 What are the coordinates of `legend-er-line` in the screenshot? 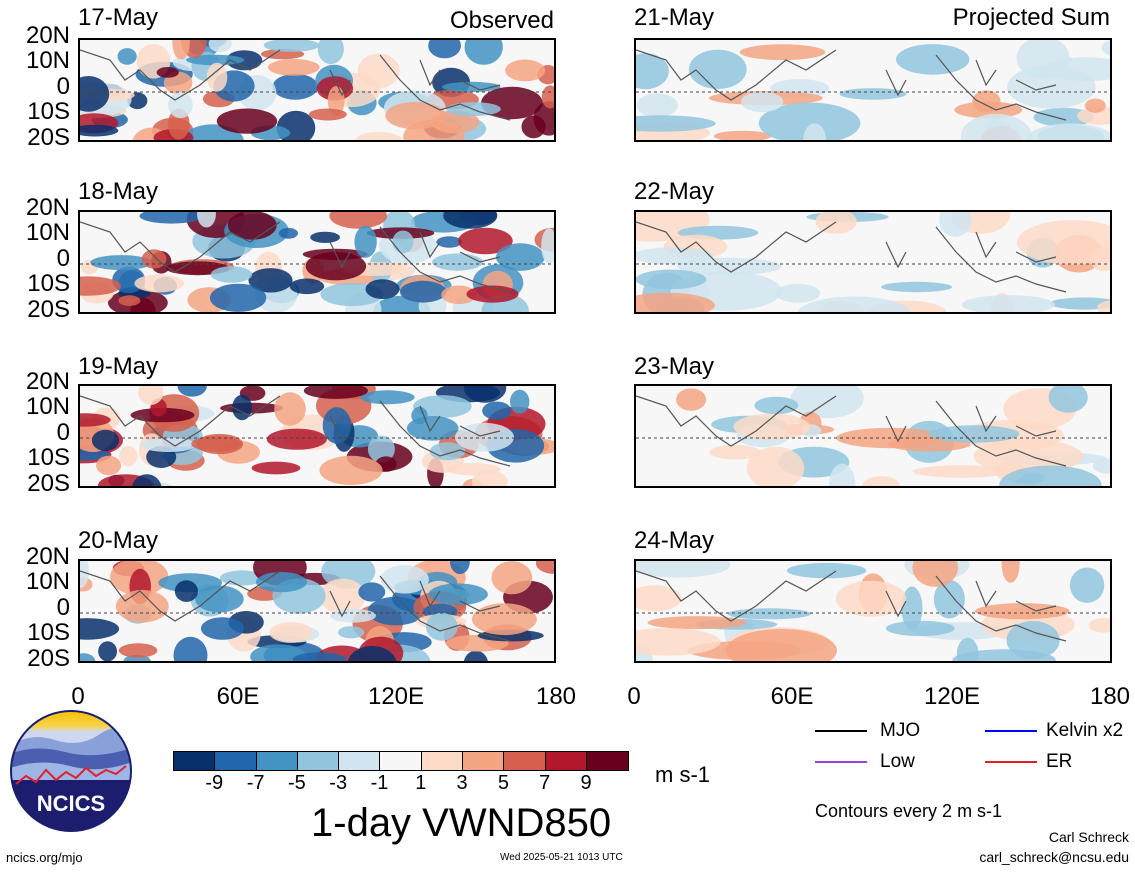 It's located at (1011, 762).